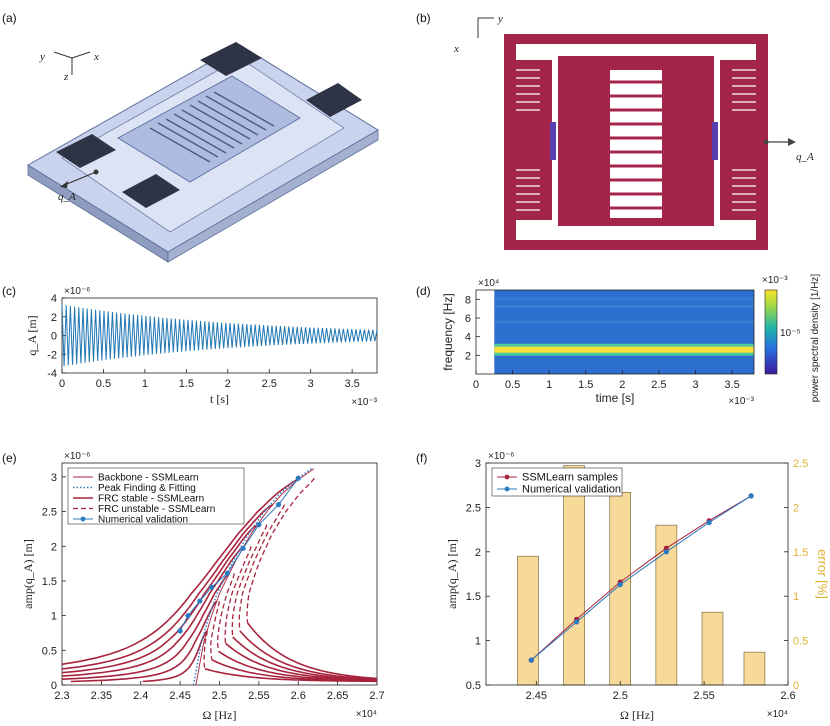 This screenshot has width=830, height=726. Describe the element at coordinates (695, 385) in the screenshot. I see `x-tick-label: 3` at that location.